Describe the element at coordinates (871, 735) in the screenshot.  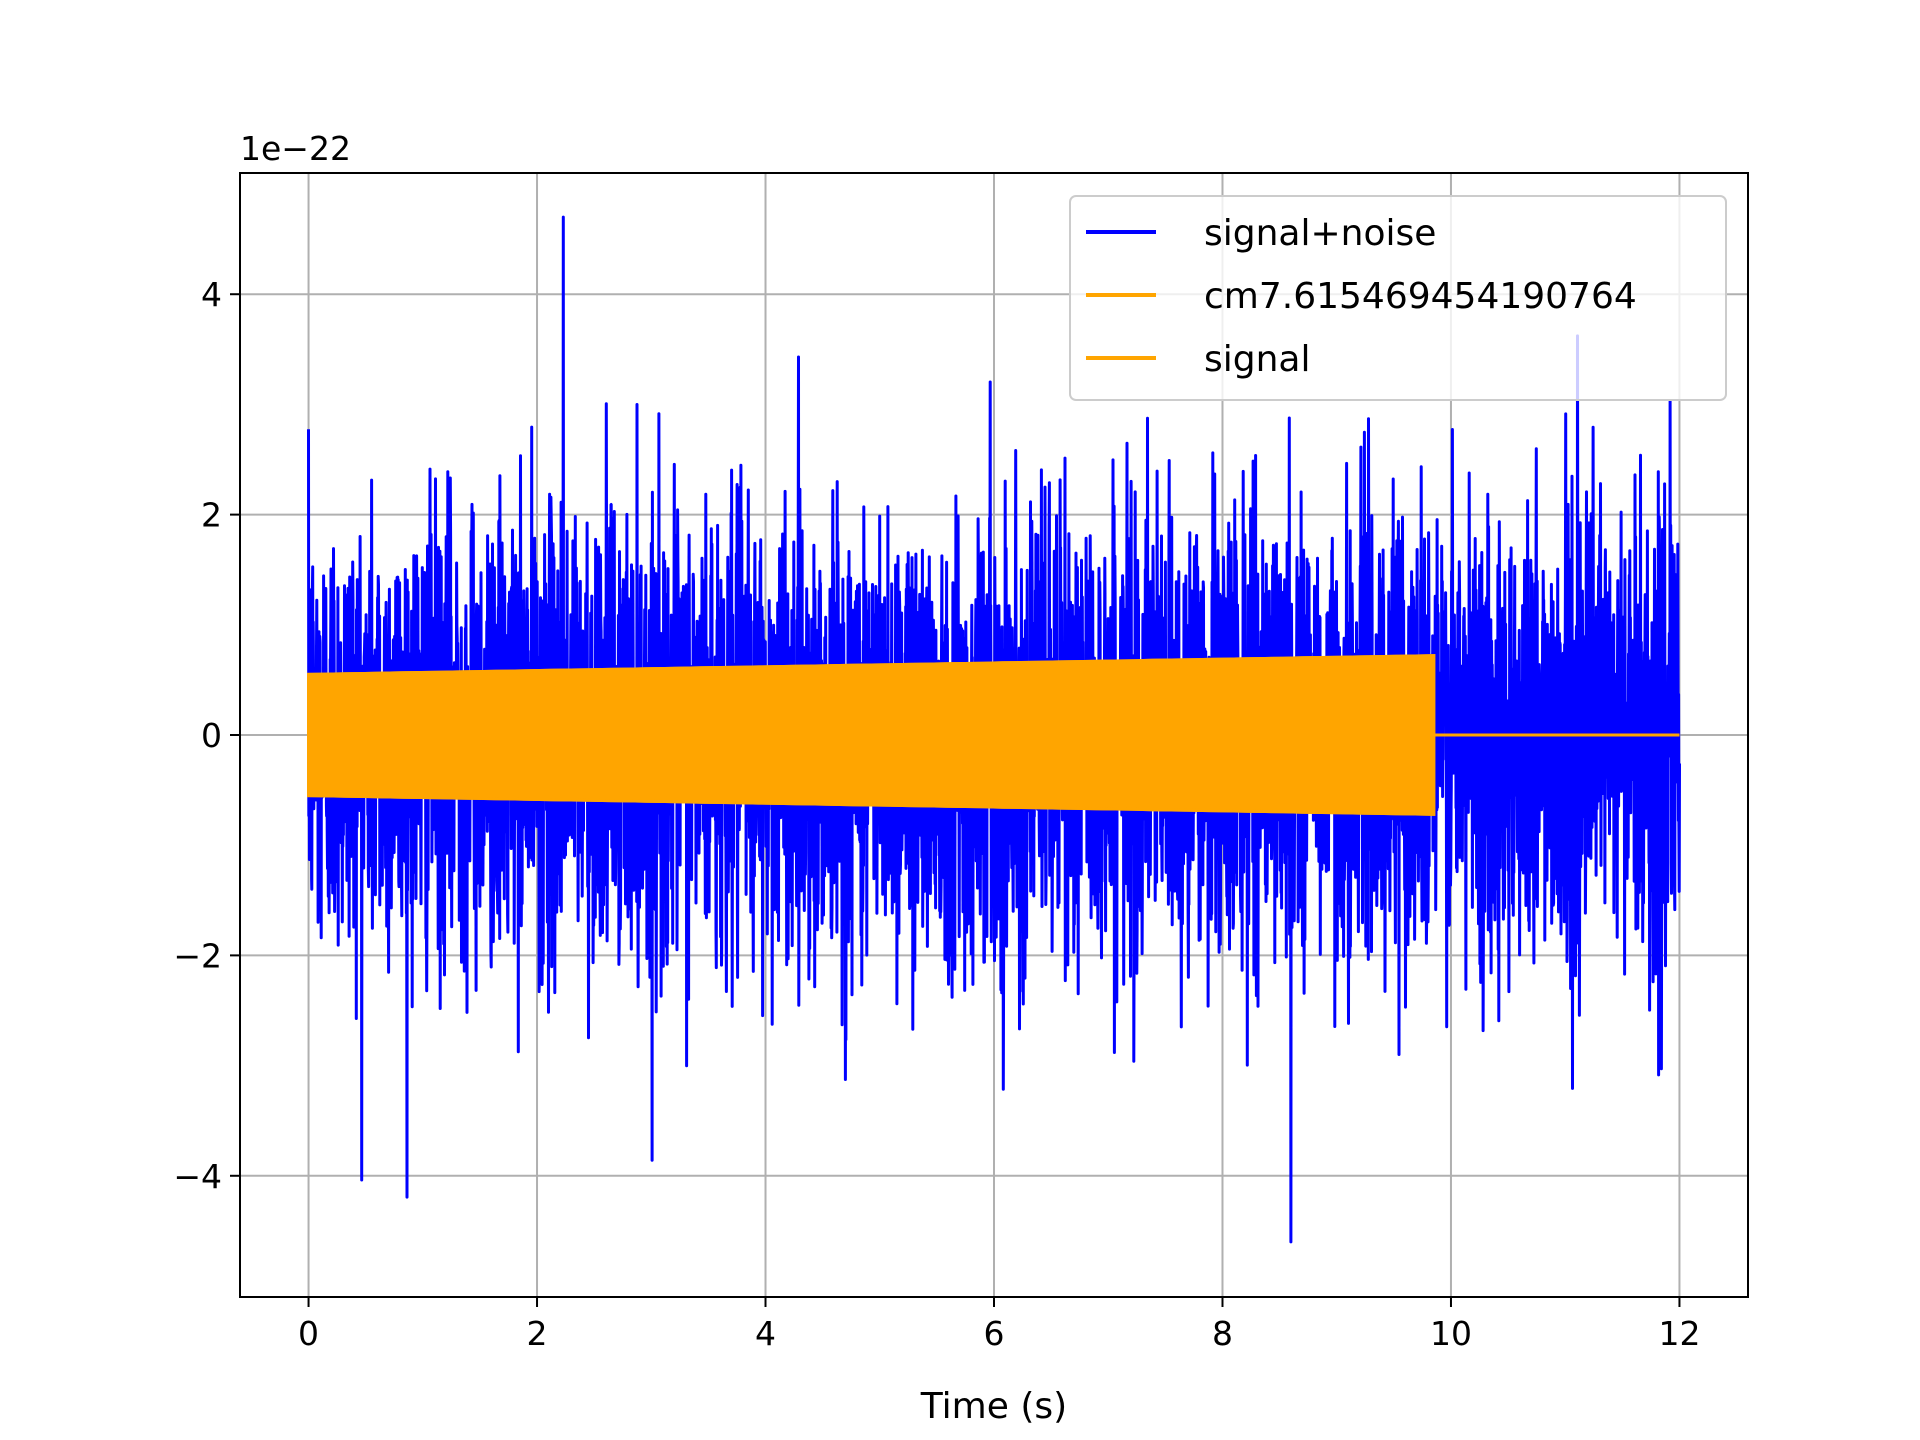
I see `series-signal-line-band` at that location.